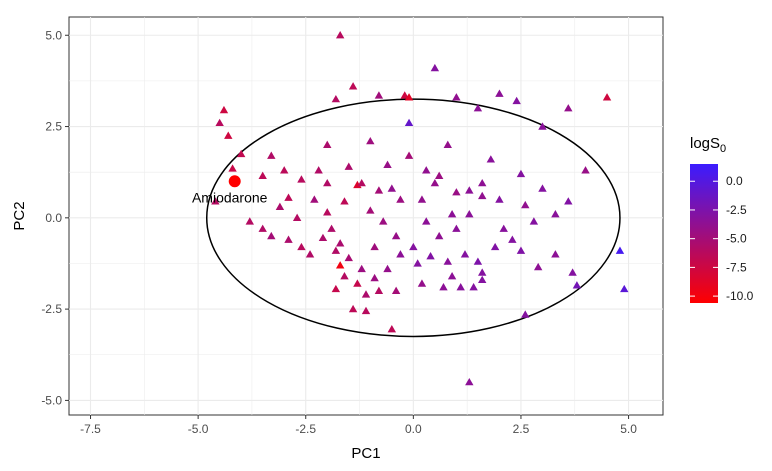 This screenshot has height=471, width=772. I want to click on y-tick-label: 5.0, so click(53, 35).